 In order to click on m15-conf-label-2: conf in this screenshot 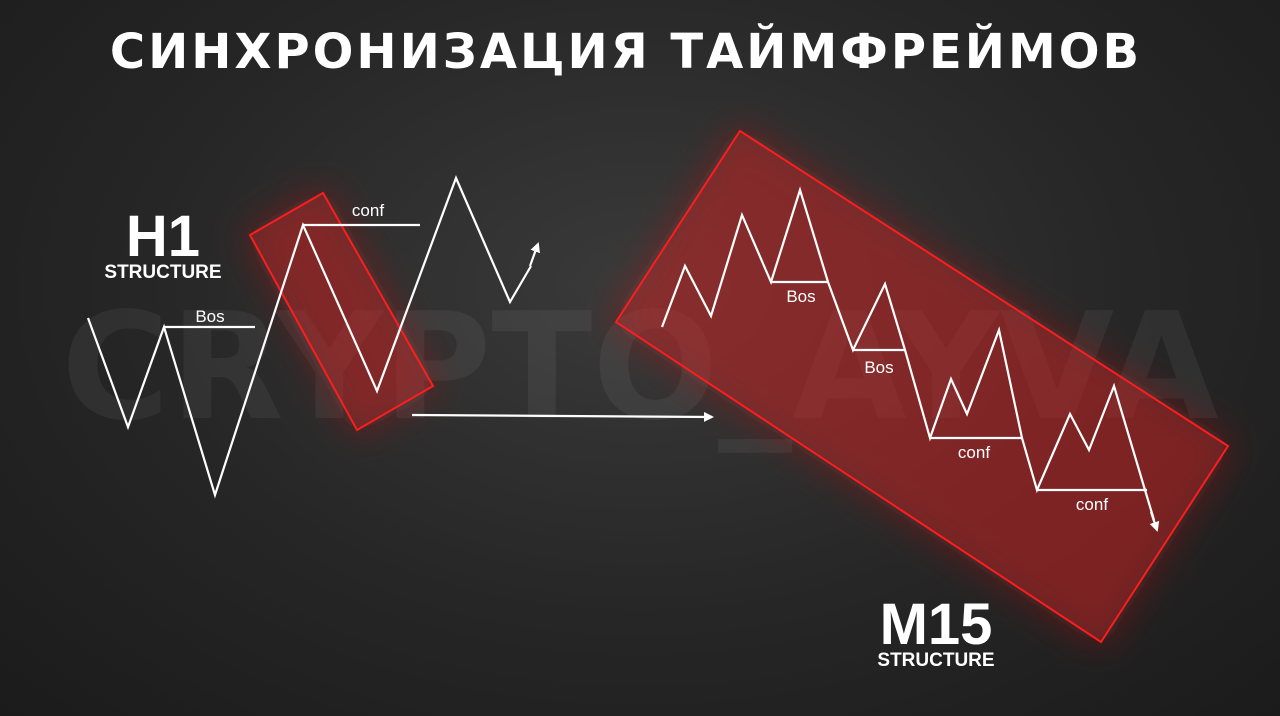, I will do `click(1092, 504)`.